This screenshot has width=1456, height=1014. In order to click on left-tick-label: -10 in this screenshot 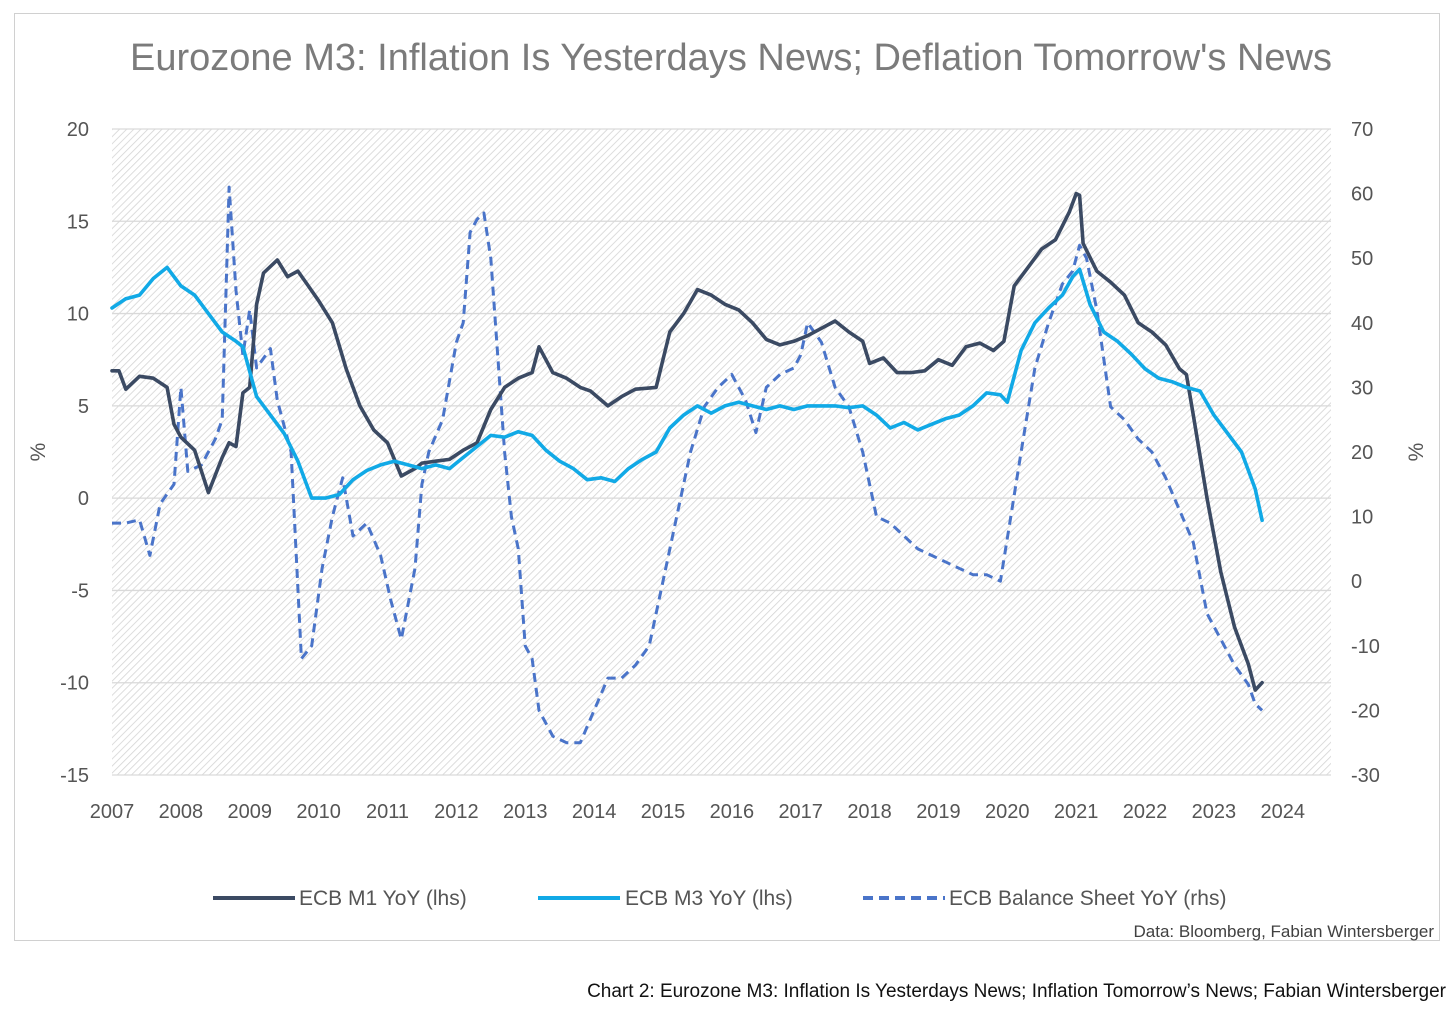, I will do `click(74, 684)`.